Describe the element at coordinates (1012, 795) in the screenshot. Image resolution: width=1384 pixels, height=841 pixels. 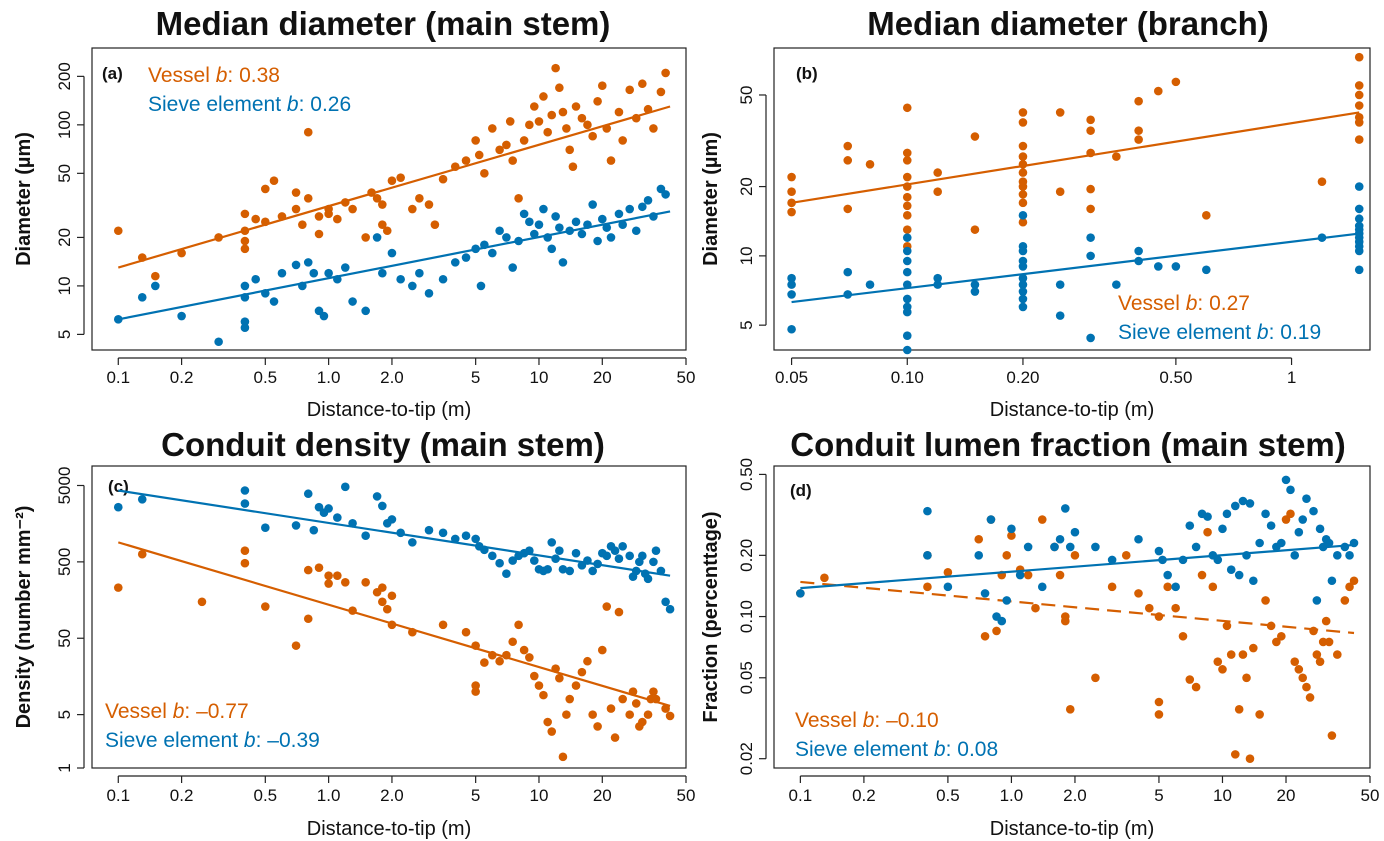
I see `x-tick-label: 1.0` at that location.